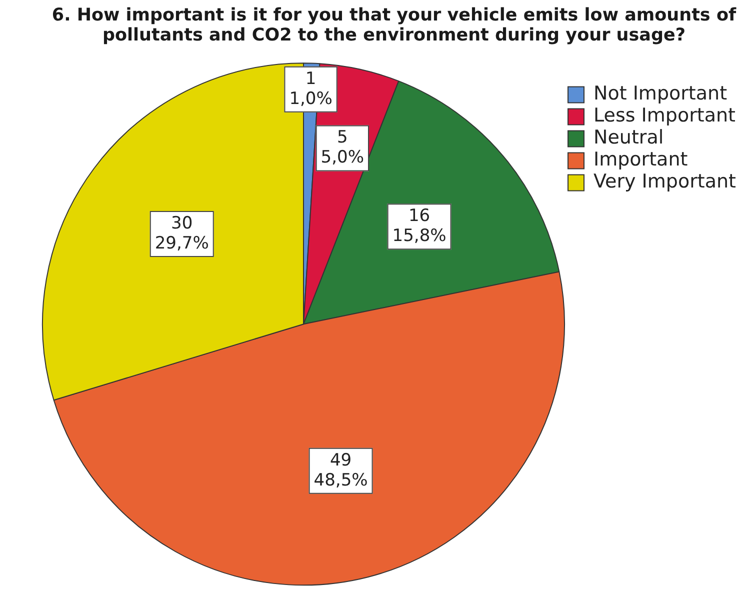 This screenshot has height=598, width=746. What do you see at coordinates (641, 159) in the screenshot?
I see `legend-label: Important` at bounding box center [641, 159].